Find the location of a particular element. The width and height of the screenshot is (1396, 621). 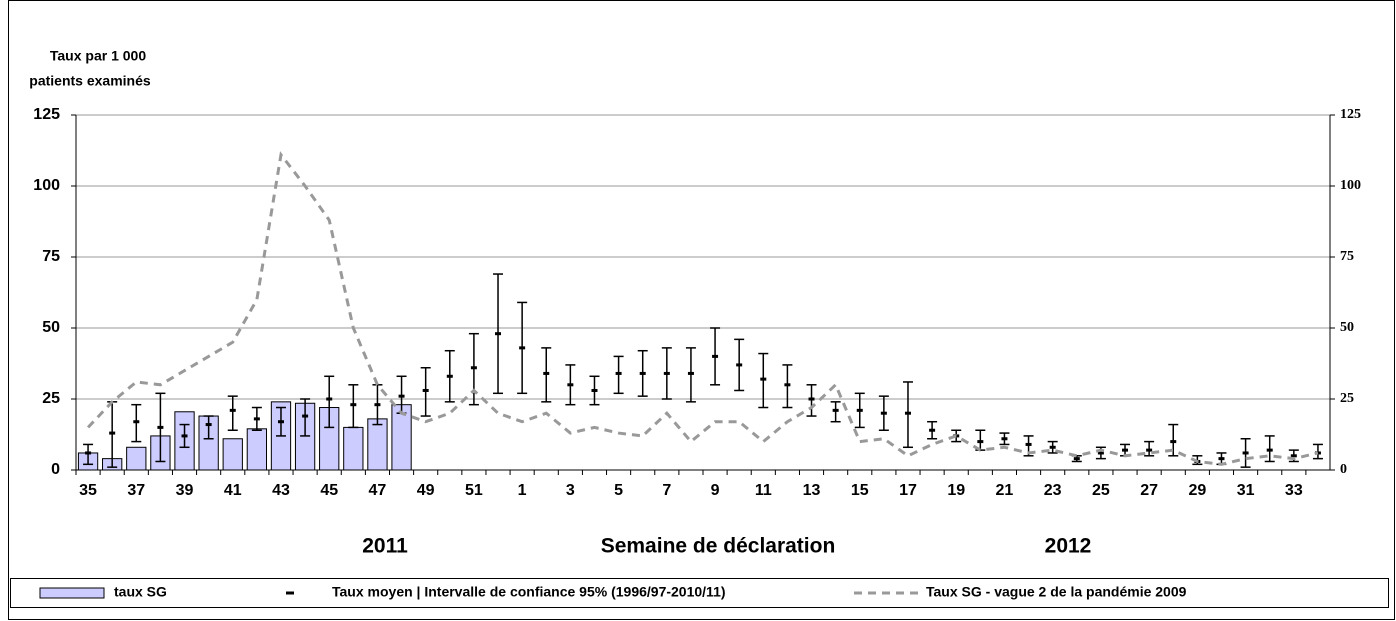

x-tick-label: 43 is located at coordinates (281, 490).